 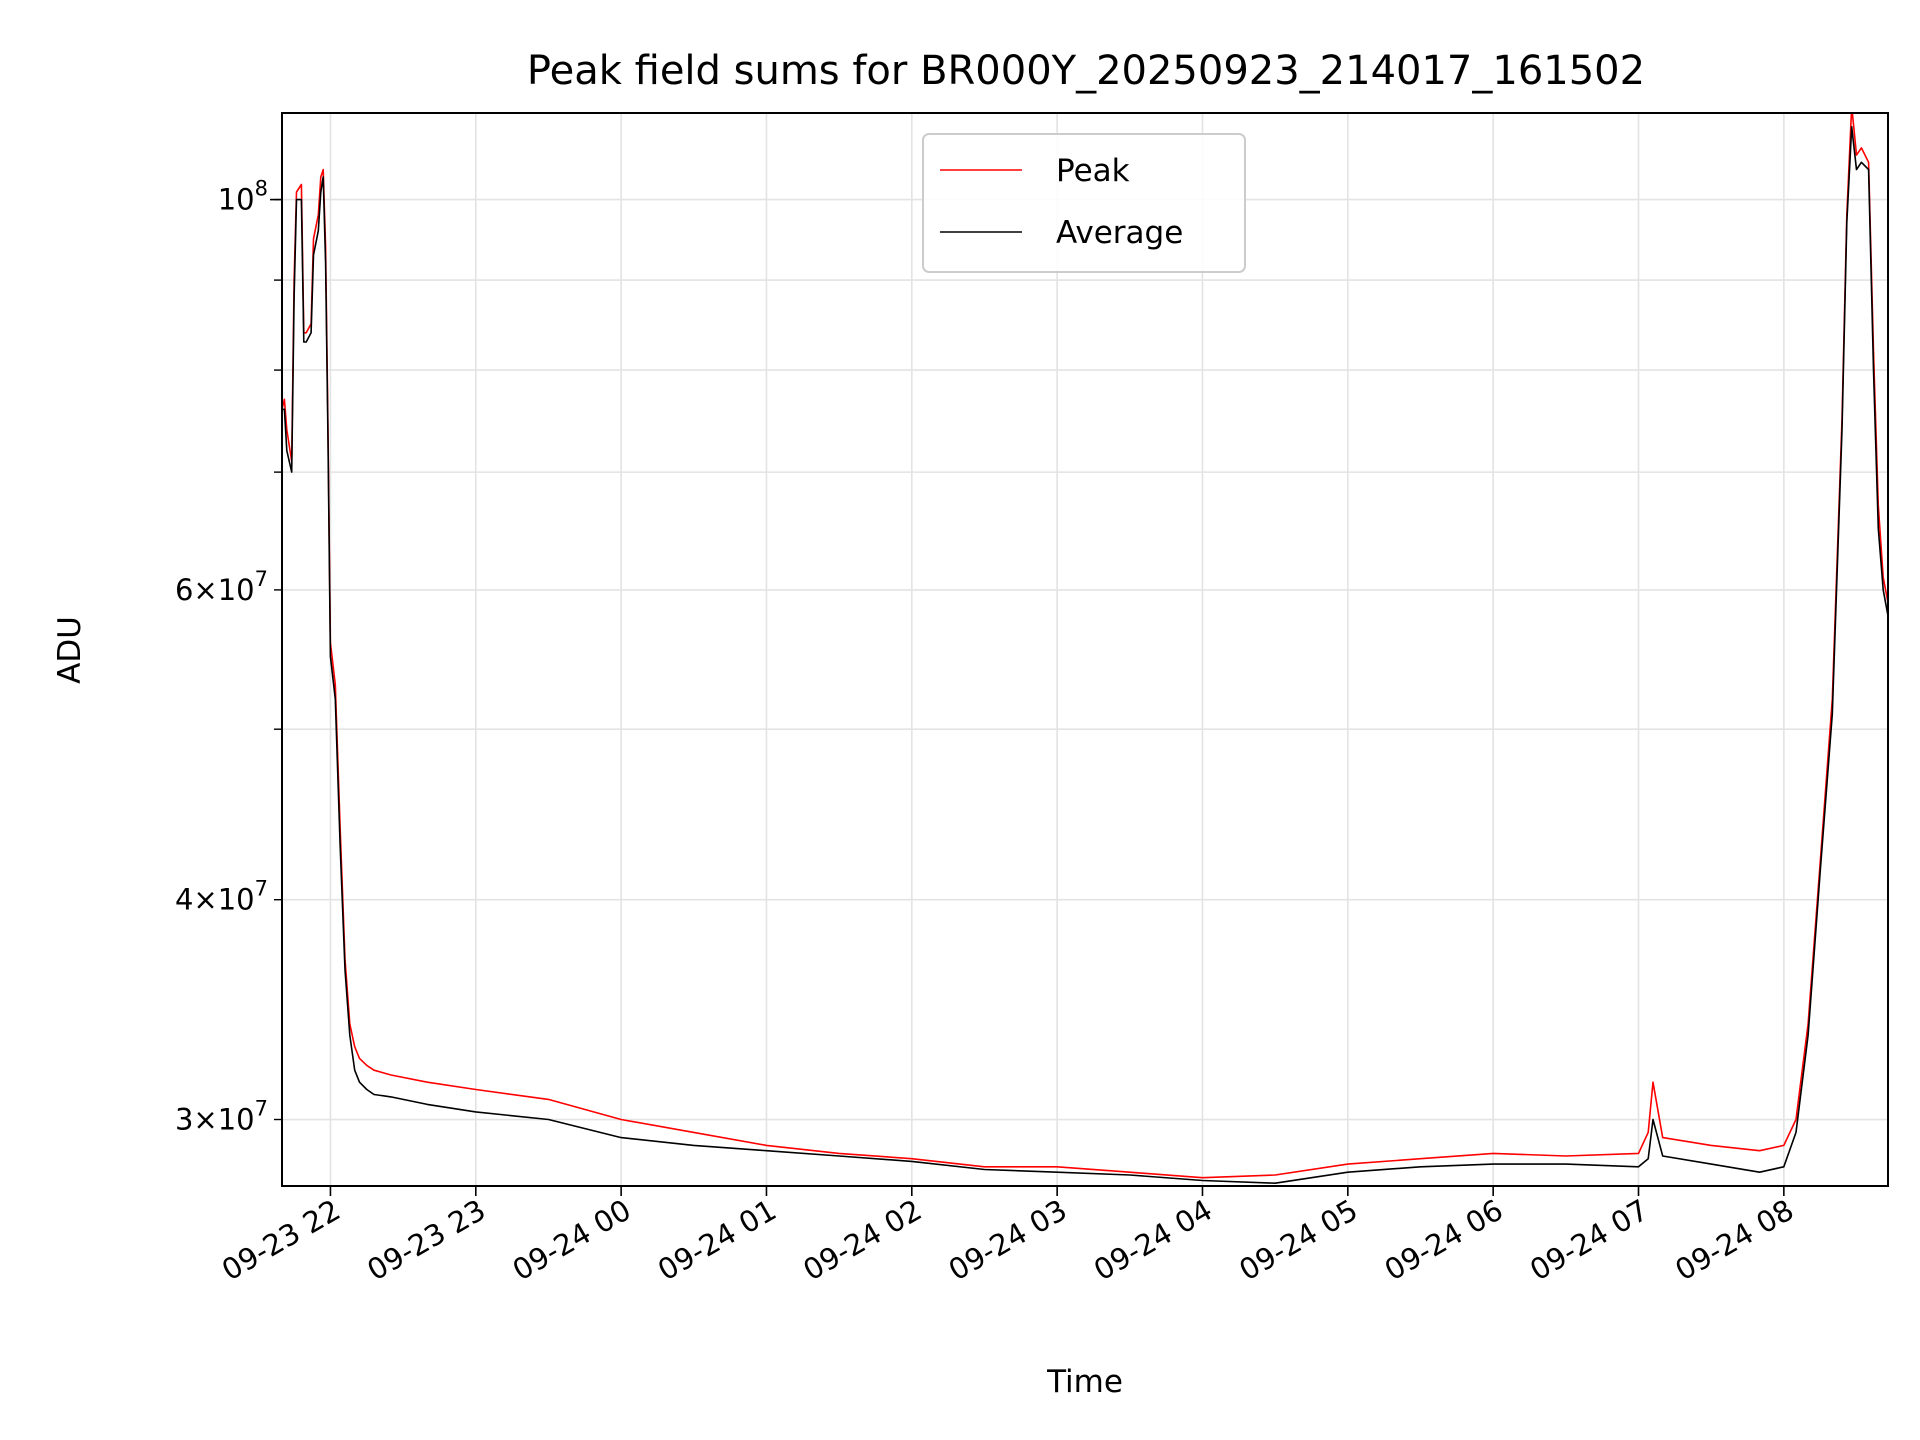 What do you see at coordinates (221, 587) in the screenshot?
I see `y-tick-label: 6×107` at bounding box center [221, 587].